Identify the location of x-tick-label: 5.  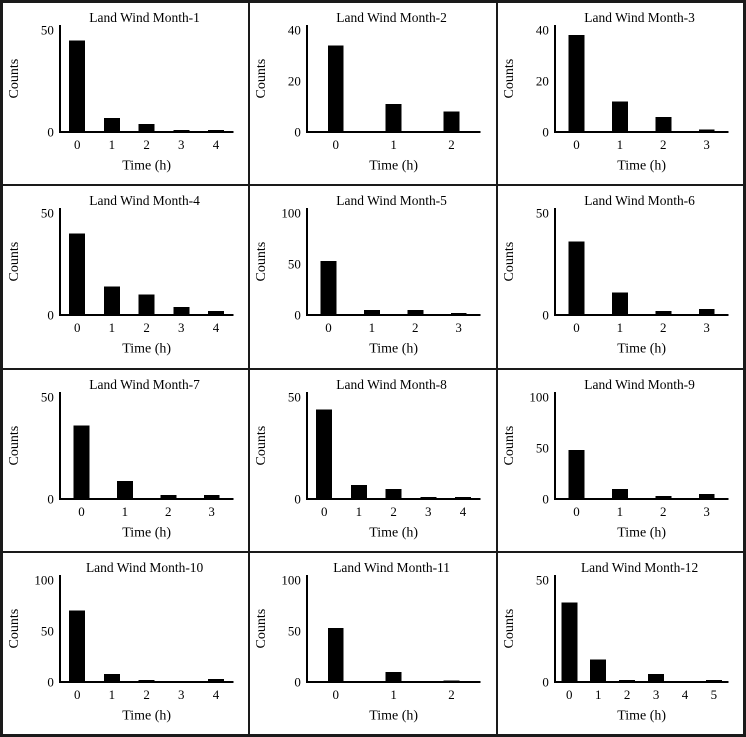
(713, 694).